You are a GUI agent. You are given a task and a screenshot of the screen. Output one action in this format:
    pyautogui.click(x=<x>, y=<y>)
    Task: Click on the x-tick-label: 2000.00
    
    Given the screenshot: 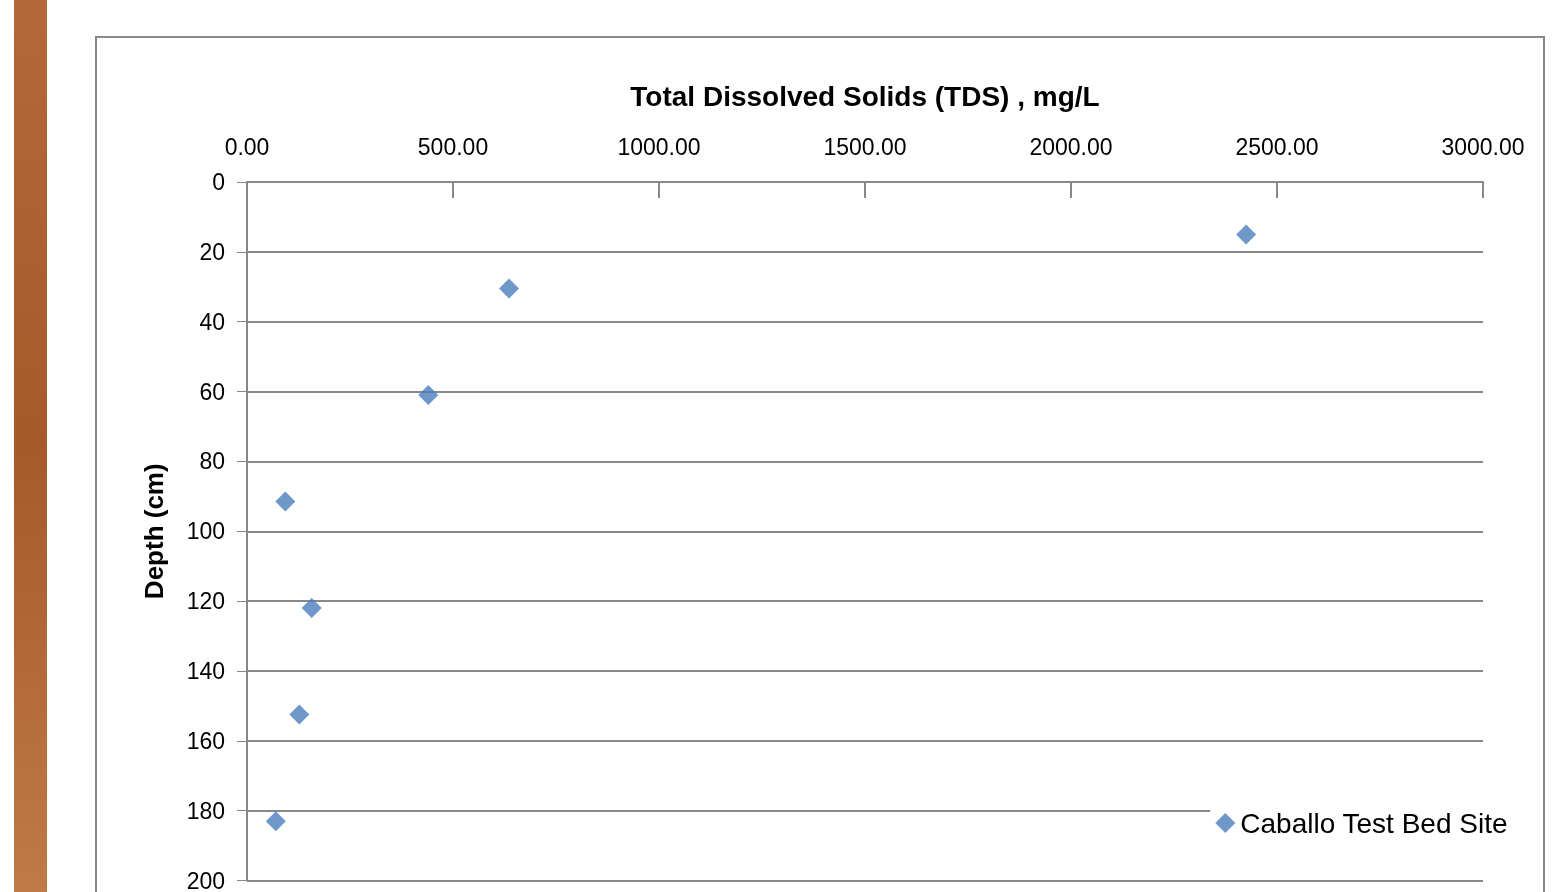 What is the action you would take?
    pyautogui.click(x=1071, y=146)
    